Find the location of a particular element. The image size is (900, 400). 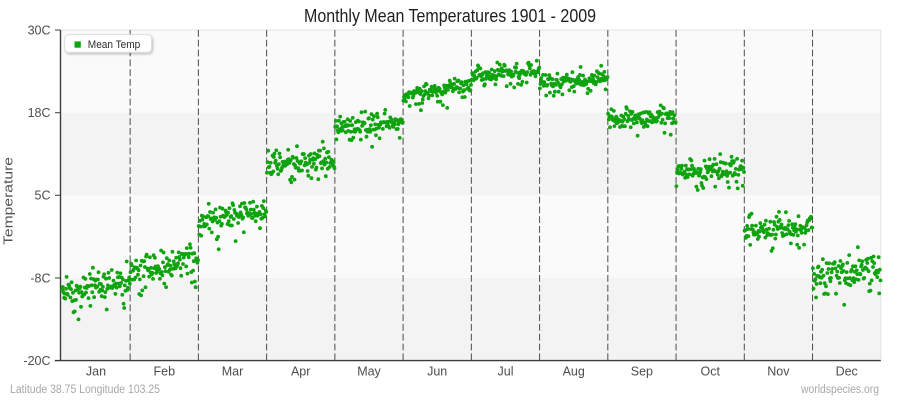

svg-text: Jan is located at coordinates (96, 372).